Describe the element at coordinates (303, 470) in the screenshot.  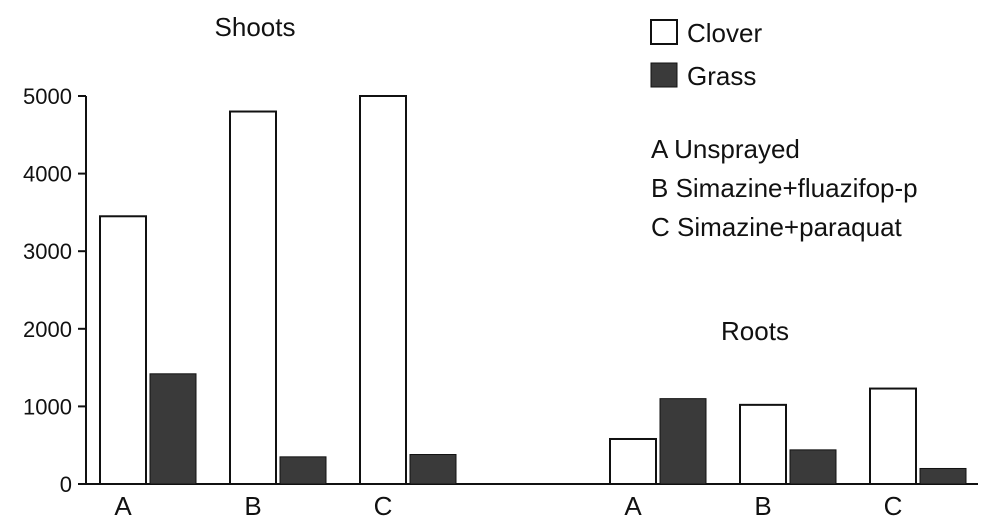
I see `bar-shoots-b-grass` at that location.